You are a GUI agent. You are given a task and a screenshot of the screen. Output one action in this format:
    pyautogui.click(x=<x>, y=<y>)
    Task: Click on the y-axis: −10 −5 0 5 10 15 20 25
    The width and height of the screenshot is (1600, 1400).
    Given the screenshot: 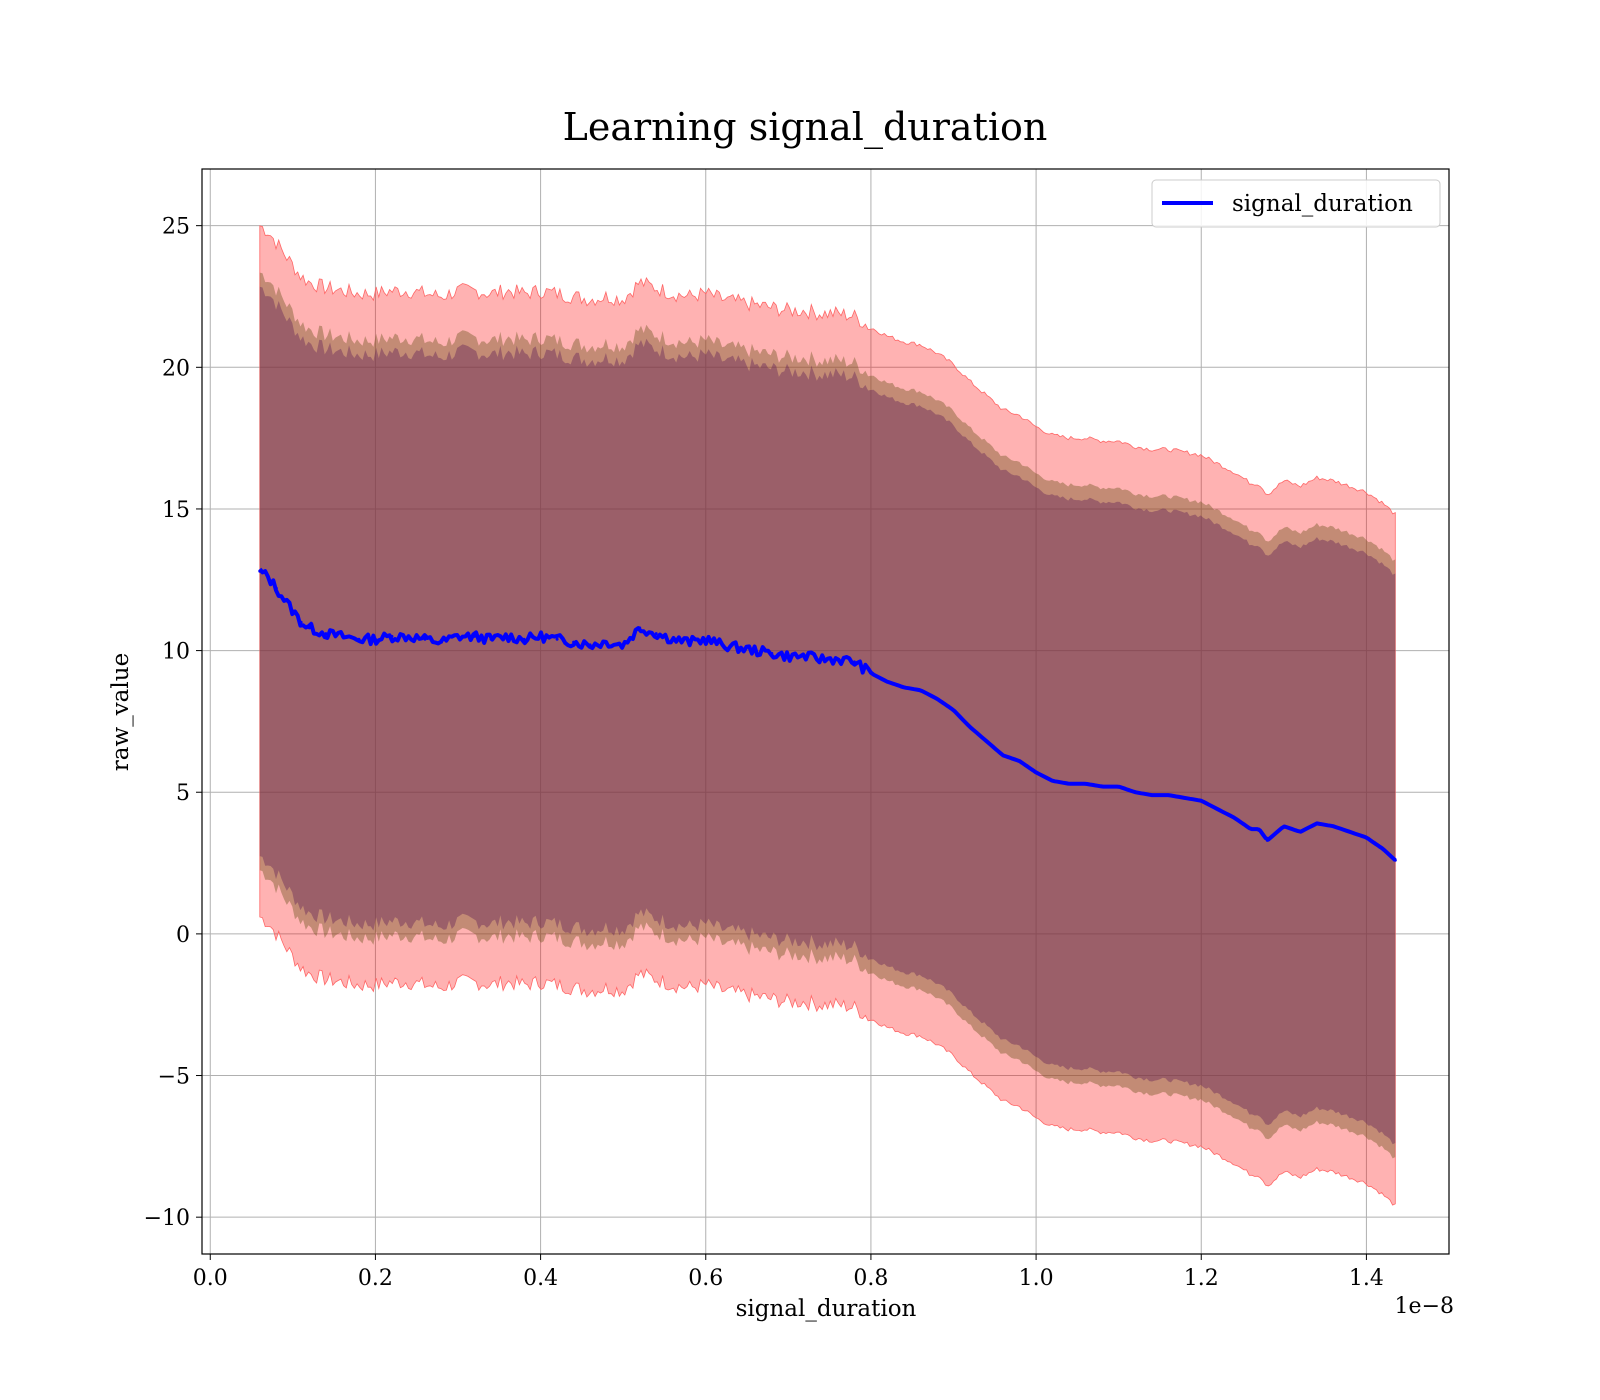 What is the action you would take?
    pyautogui.click(x=173, y=723)
    